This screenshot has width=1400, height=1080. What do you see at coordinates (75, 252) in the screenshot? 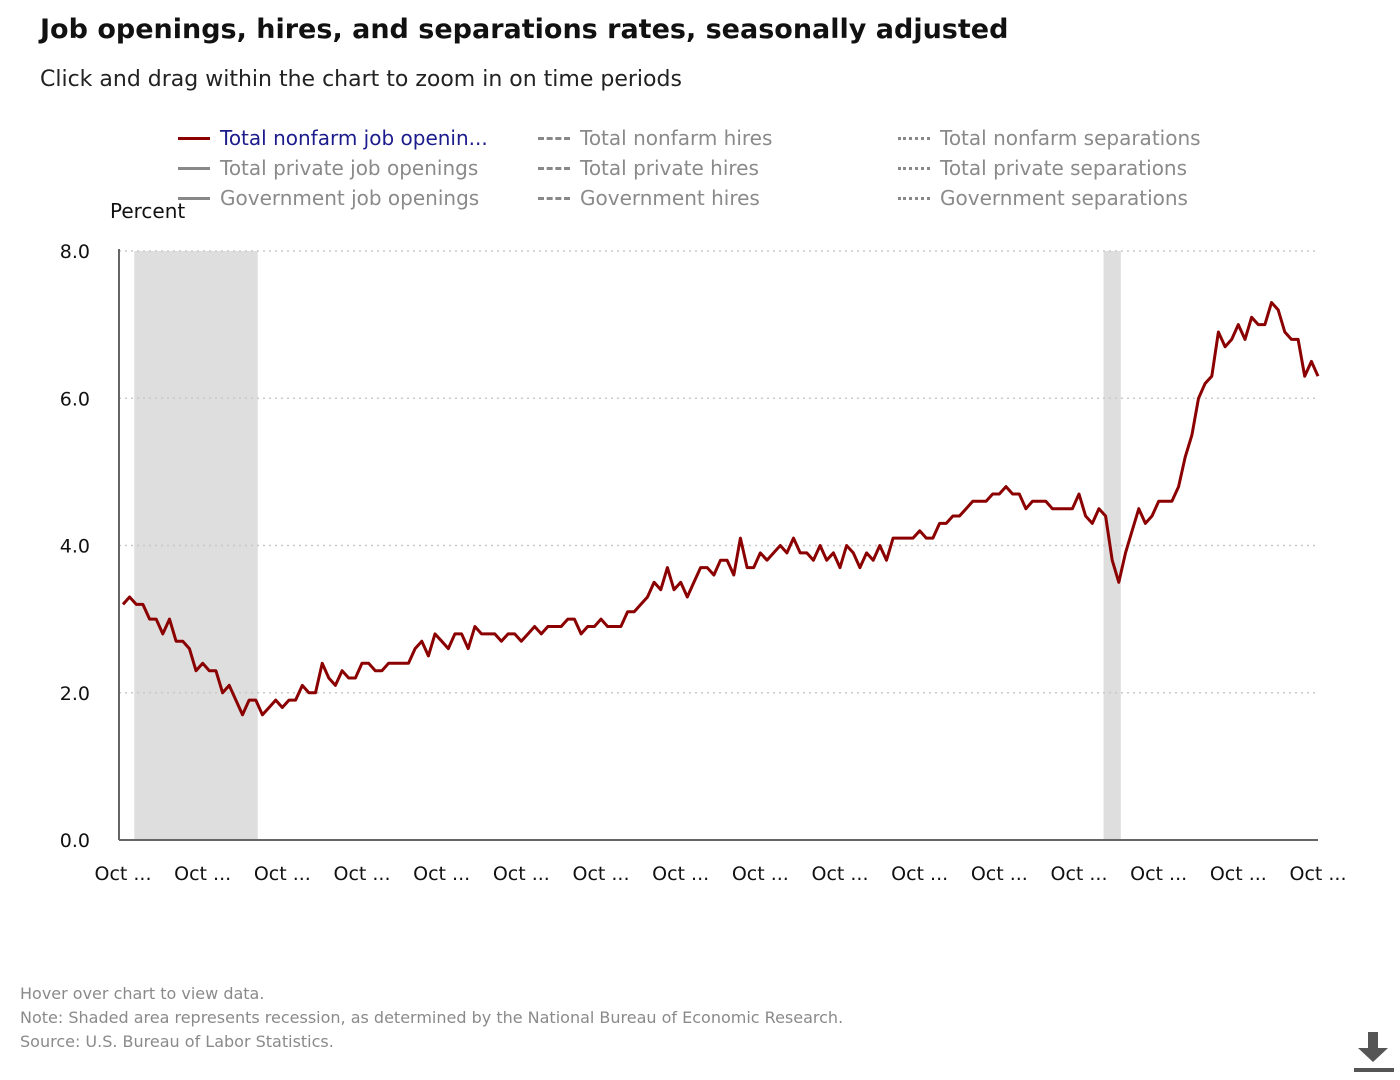
I see `y-tick-label: 8.0` at bounding box center [75, 252].